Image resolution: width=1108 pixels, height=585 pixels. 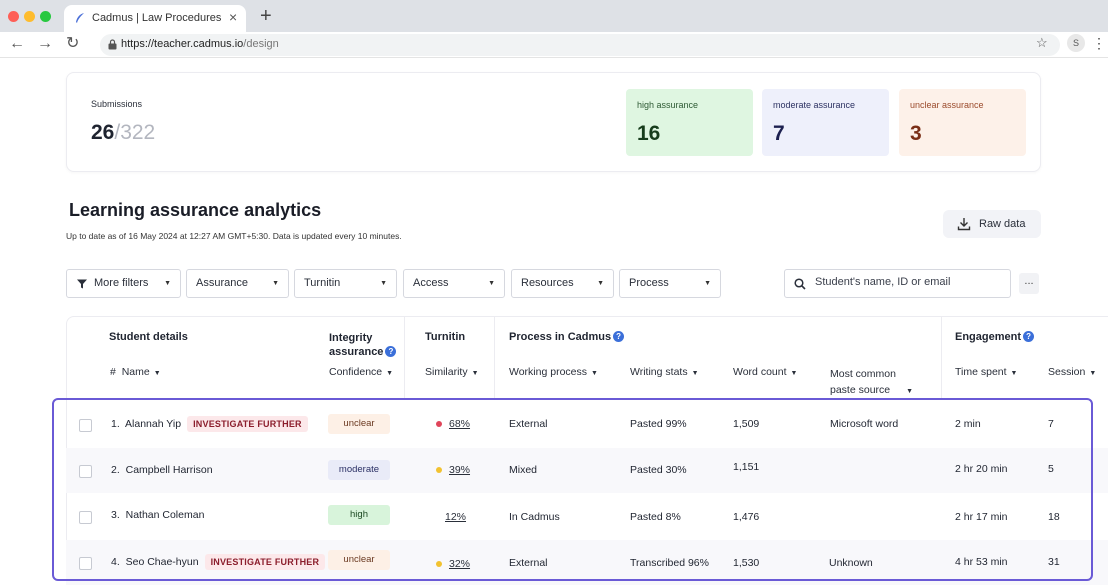 What do you see at coordinates (669, 563) in the screenshot?
I see `writing-stats: Transcribed 96%` at bounding box center [669, 563].